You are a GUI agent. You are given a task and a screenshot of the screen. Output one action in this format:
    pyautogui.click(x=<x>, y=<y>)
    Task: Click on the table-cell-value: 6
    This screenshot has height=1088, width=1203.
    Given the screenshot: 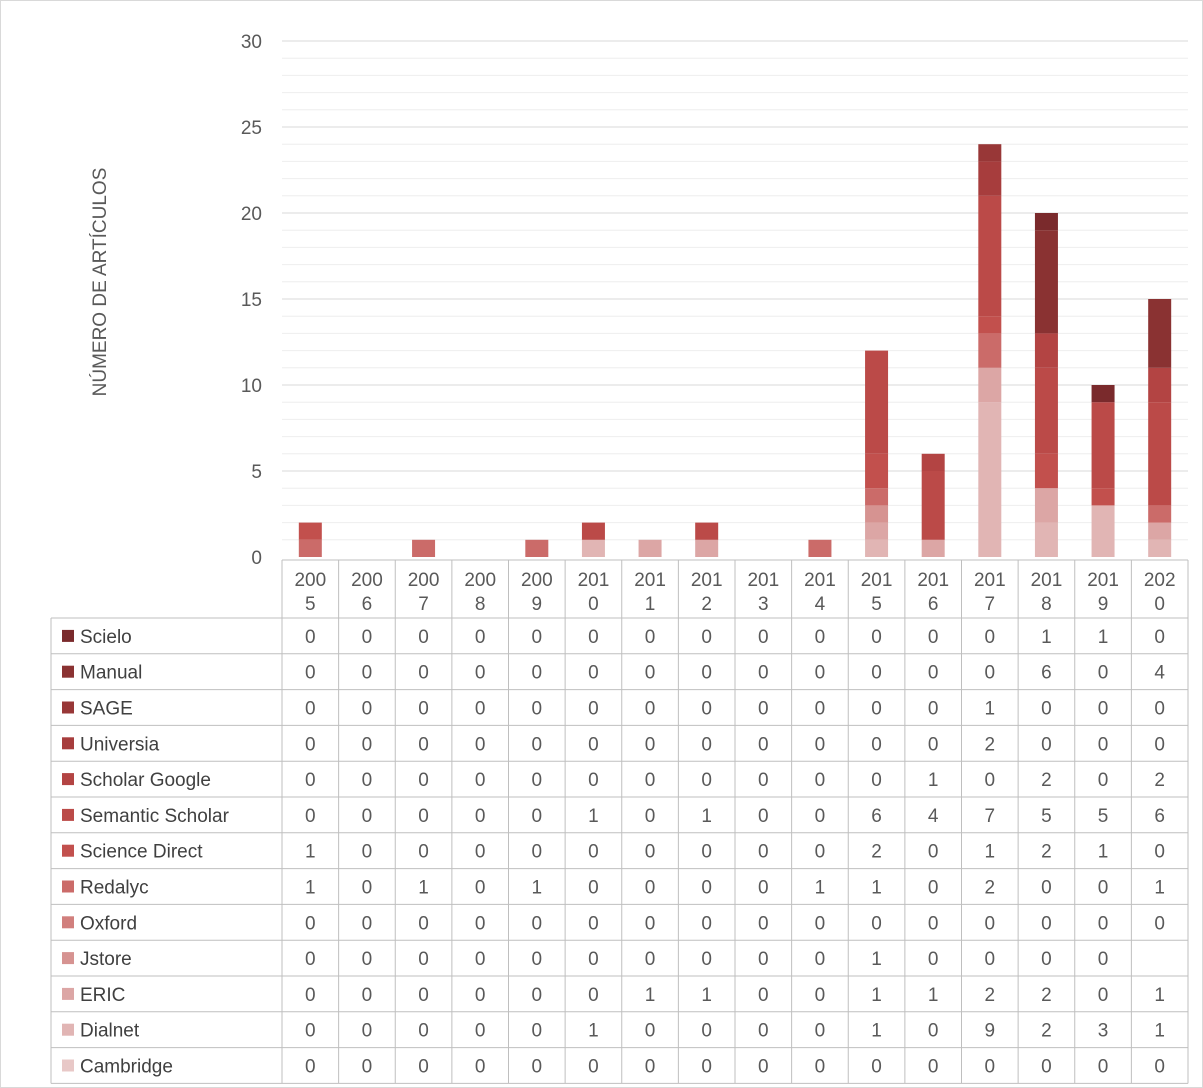 What is the action you would take?
    pyautogui.click(x=1046, y=673)
    